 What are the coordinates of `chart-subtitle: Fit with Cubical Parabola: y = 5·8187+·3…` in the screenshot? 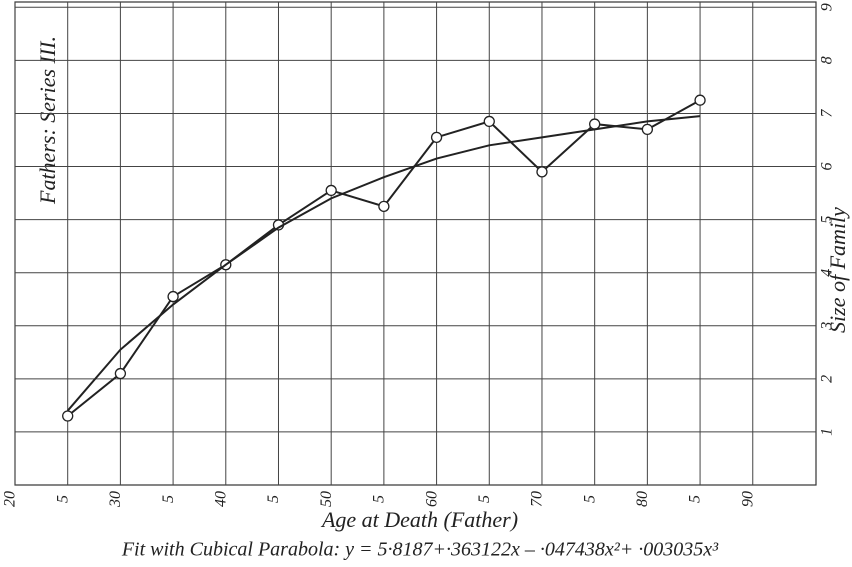 It's located at (420, 550).